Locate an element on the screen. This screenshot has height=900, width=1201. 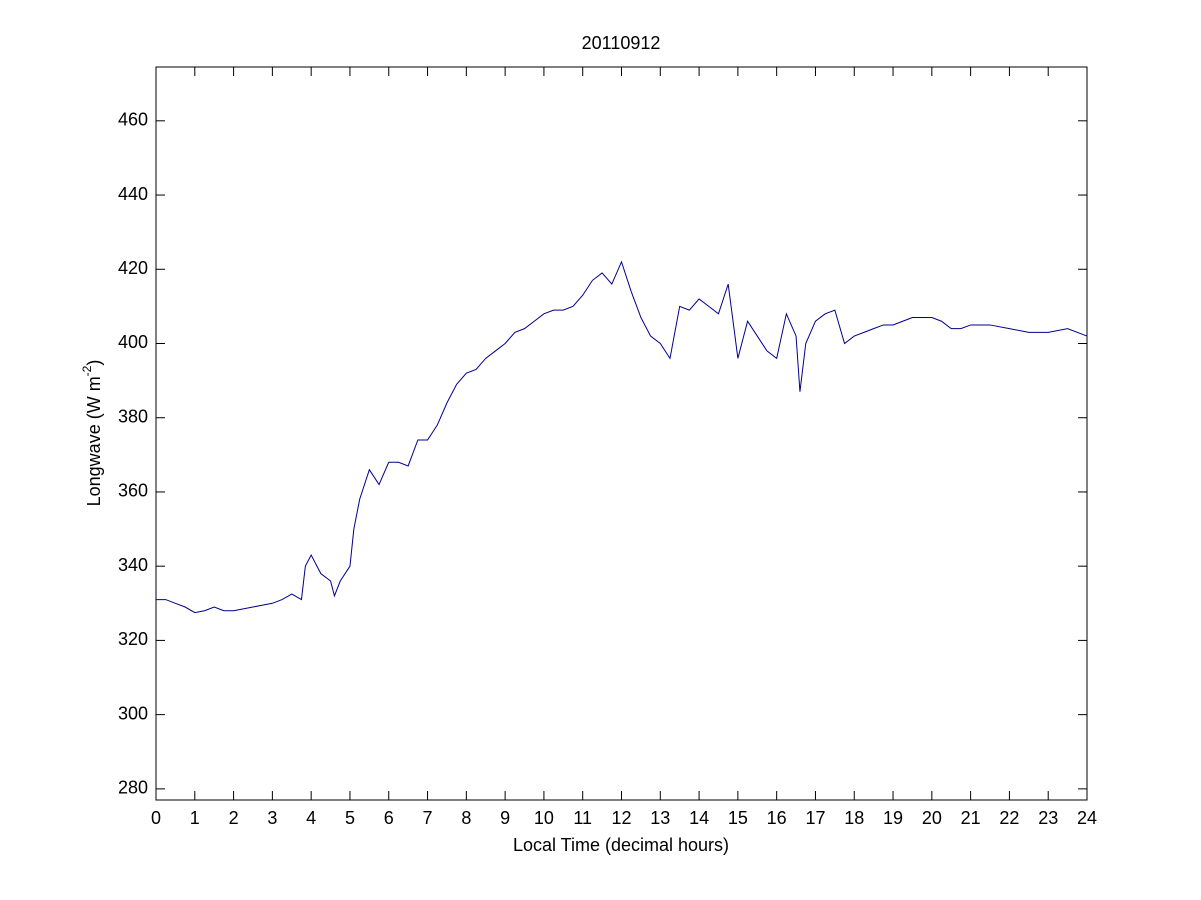
y-tick-label: 400 is located at coordinates (133, 342).